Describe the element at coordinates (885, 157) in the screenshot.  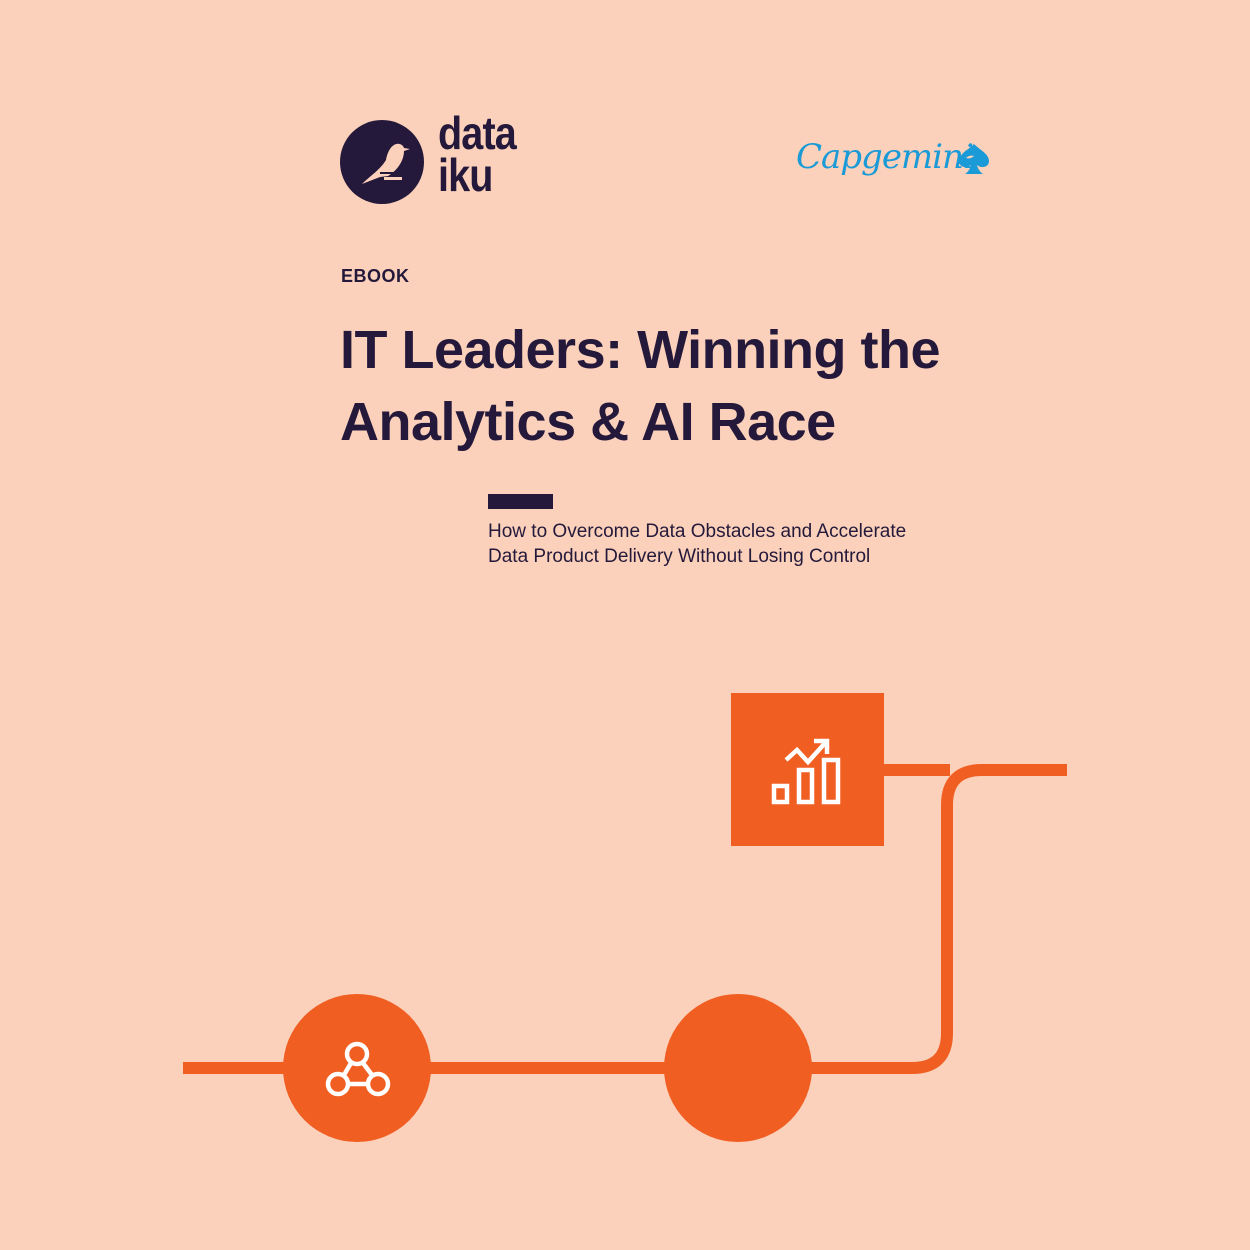
I see `capgemini-wordmark: Capgemini` at that location.